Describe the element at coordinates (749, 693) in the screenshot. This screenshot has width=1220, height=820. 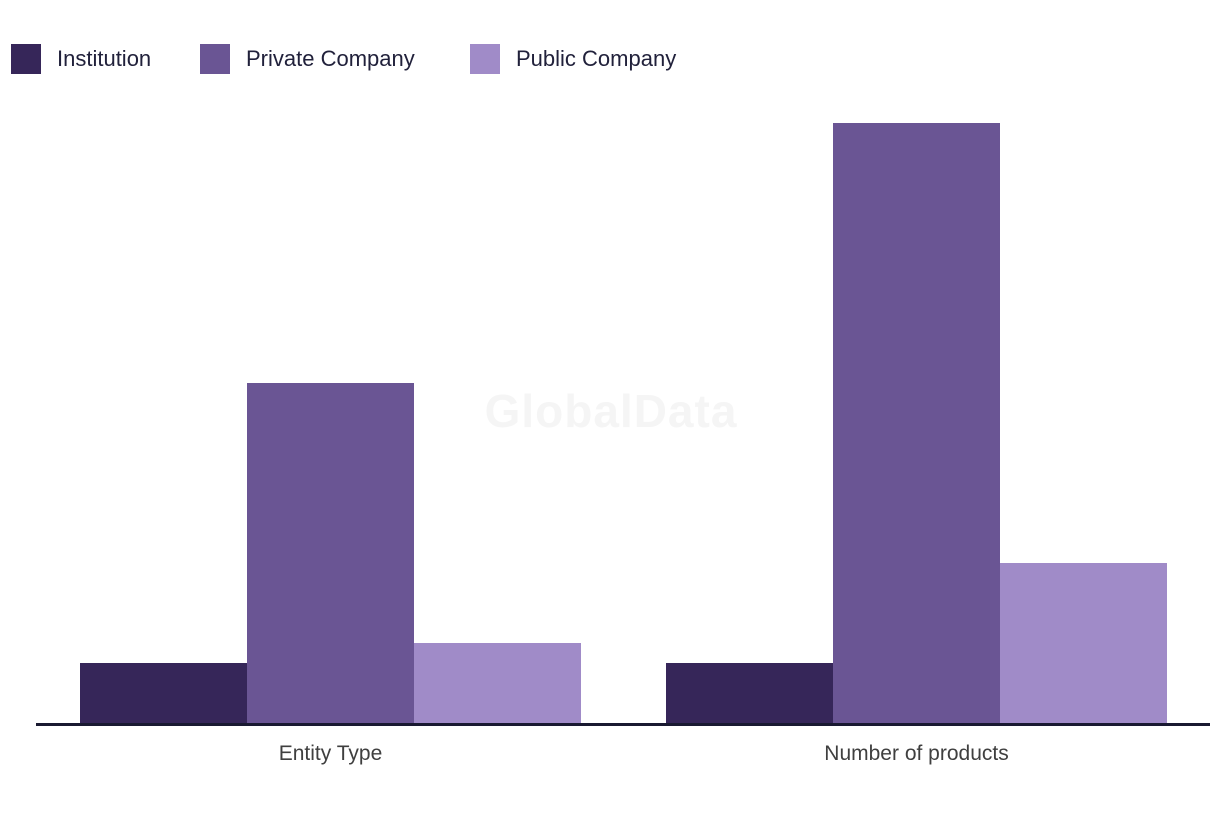
I see `bar-institution-number-of-products` at that location.